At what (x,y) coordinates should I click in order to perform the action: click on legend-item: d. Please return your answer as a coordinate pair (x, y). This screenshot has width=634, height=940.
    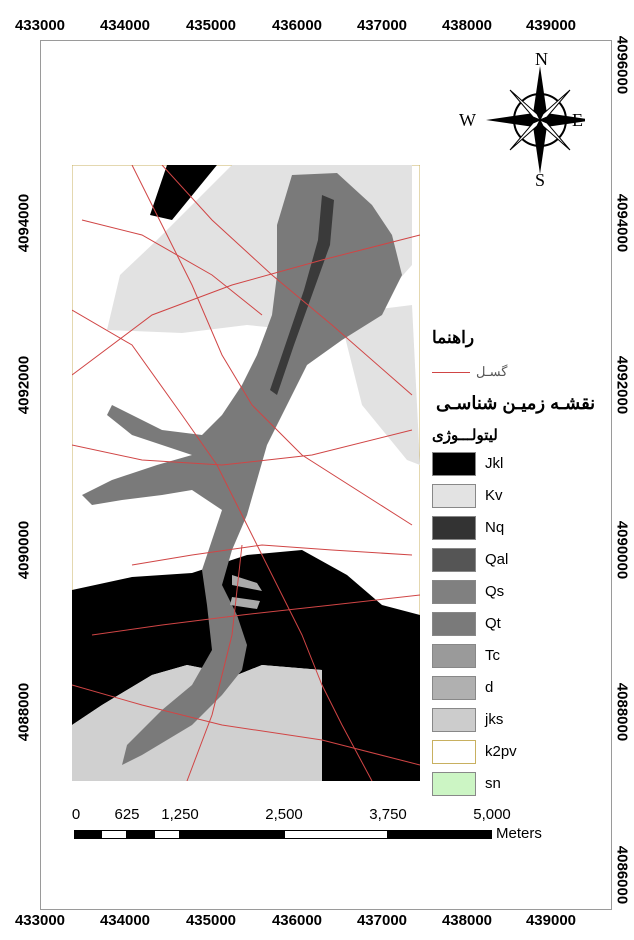
    Looking at the image, I should click on (512, 688).